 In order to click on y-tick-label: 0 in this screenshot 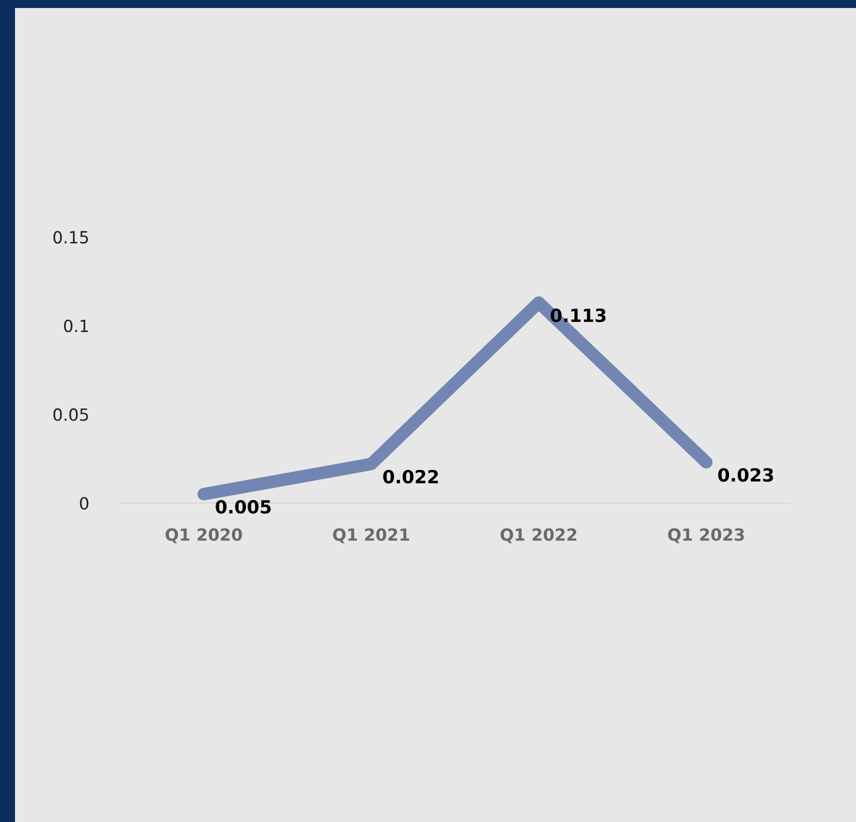, I will do `click(84, 503)`.